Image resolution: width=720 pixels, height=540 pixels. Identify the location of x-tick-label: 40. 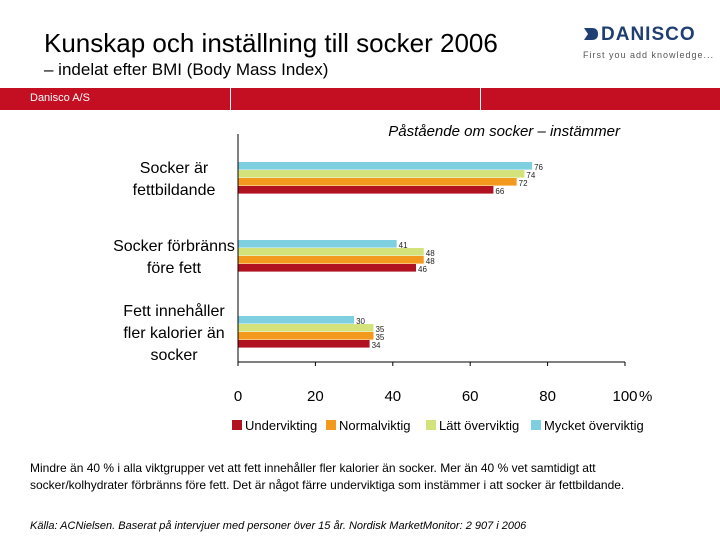
(392, 396).